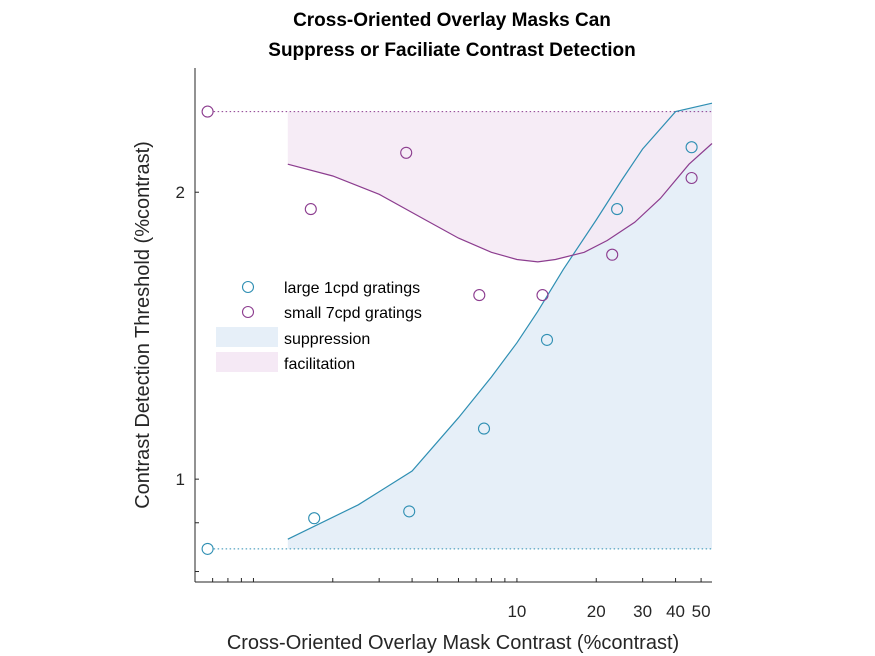 The image size is (875, 656). Describe the element at coordinates (143, 325) in the screenshot. I see `y-axis-label: Contrast Detection Threshold (%contrast)` at that location.